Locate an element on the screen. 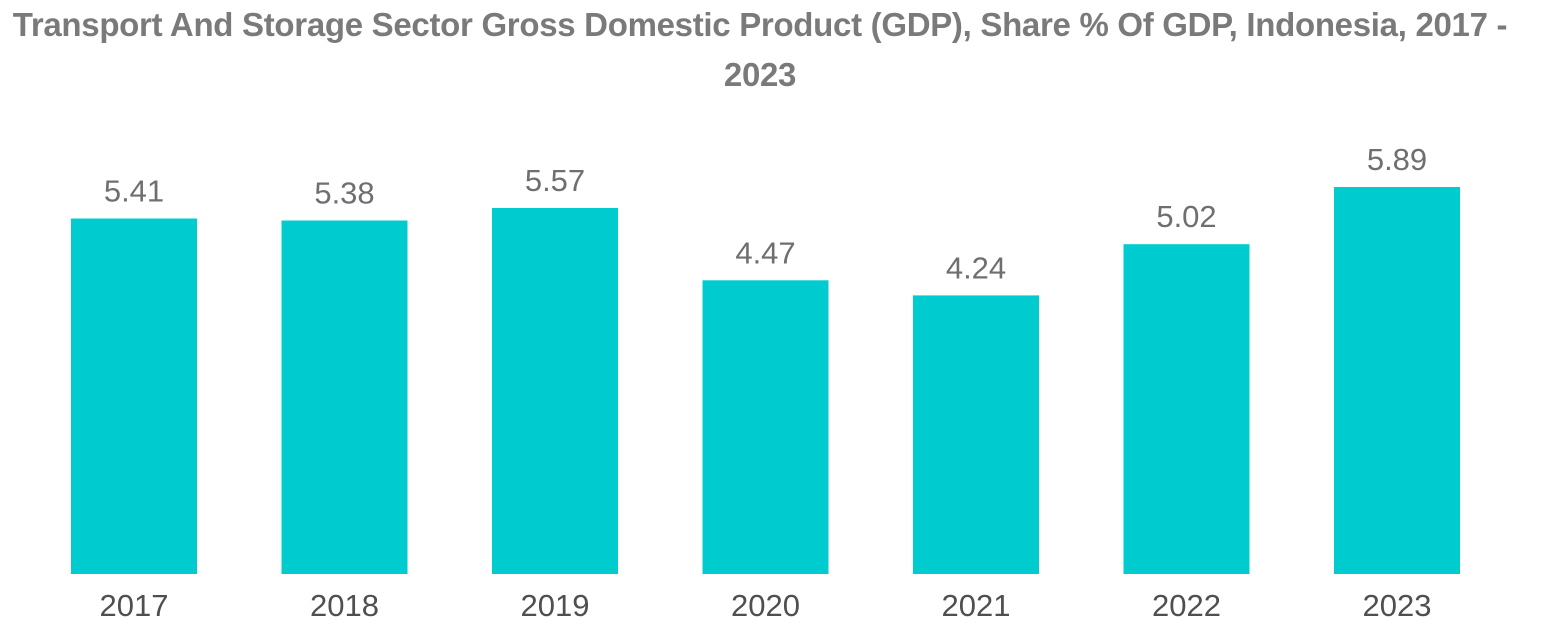 This screenshot has height=643, width=1558. bar-2019 is located at coordinates (555, 391).